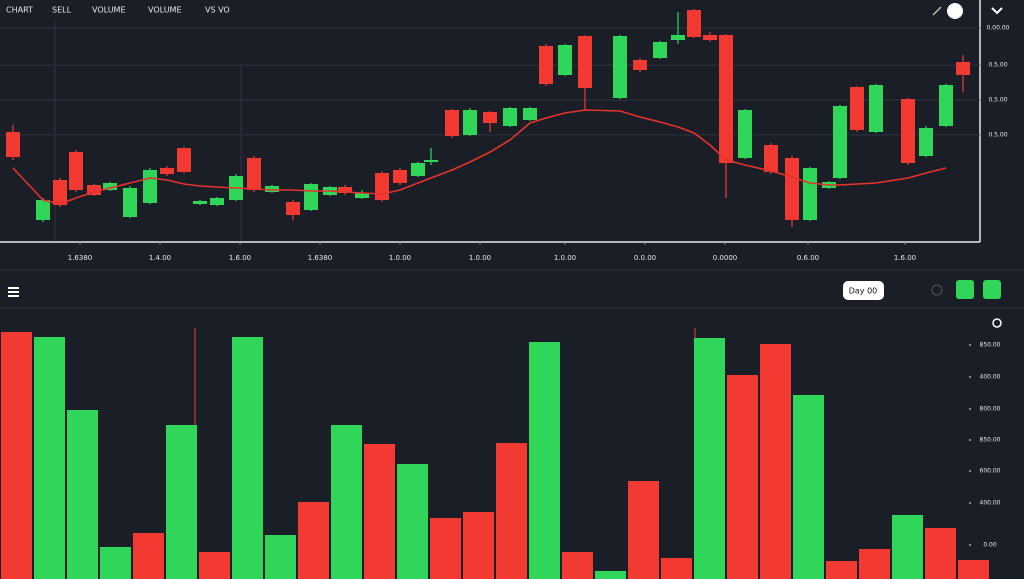  What do you see at coordinates (997, 11) in the screenshot?
I see `chevron-icon` at bounding box center [997, 11].